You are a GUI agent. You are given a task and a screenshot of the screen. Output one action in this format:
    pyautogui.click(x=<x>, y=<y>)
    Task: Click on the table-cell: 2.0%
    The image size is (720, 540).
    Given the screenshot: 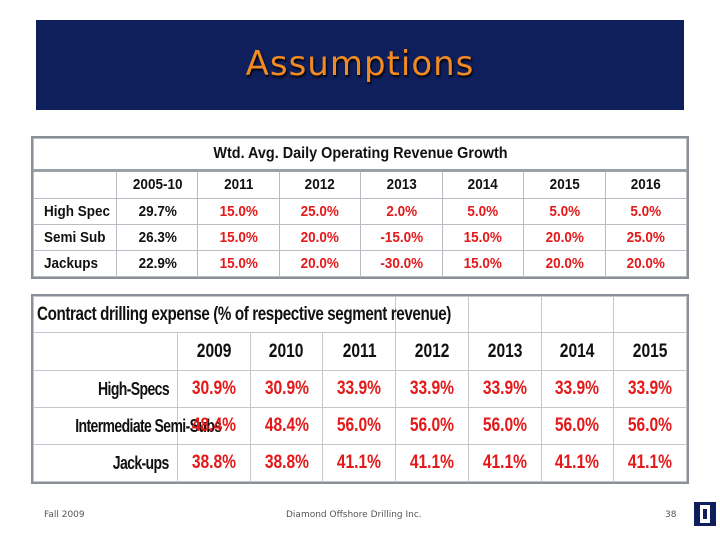 What is the action you would take?
    pyautogui.click(x=401, y=211)
    